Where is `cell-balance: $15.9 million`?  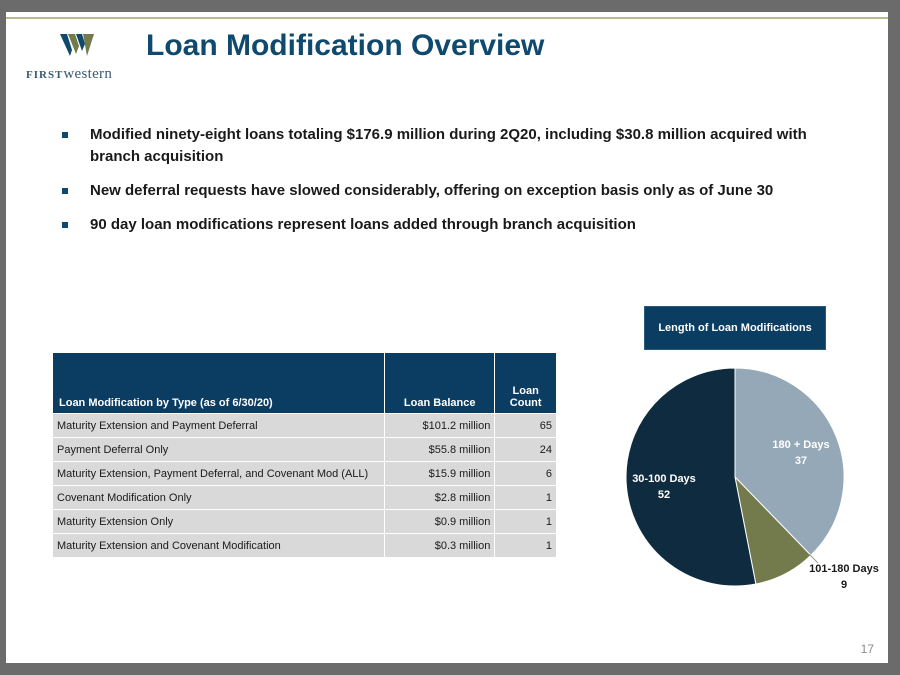
cell-balance: $15.9 million is located at coordinates (440, 473).